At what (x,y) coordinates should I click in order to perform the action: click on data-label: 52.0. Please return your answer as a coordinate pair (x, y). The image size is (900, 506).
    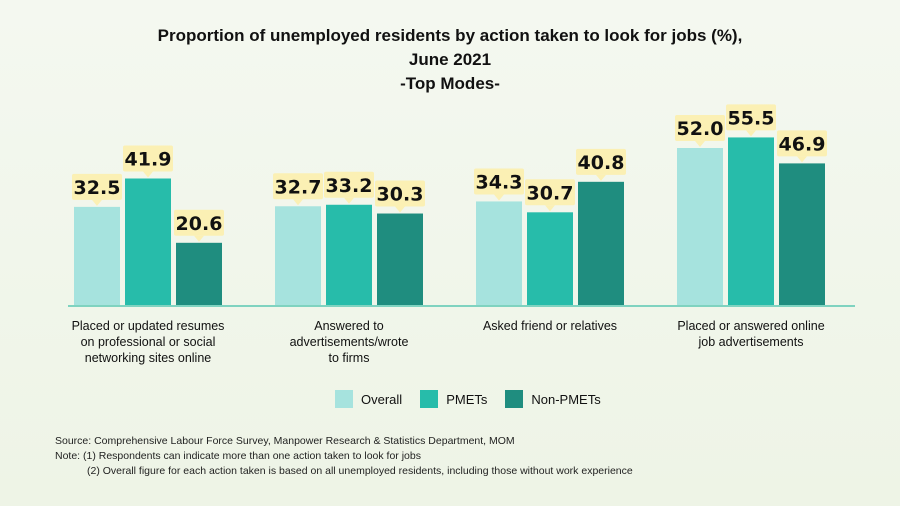
    Looking at the image, I should click on (700, 129).